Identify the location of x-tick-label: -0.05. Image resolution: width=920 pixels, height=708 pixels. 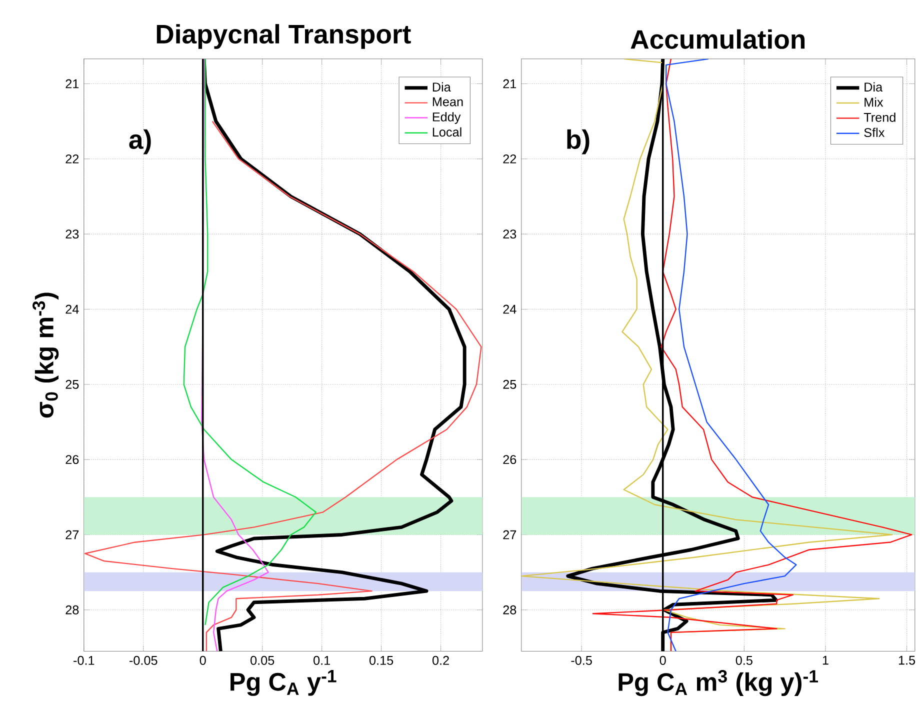
(144, 660).